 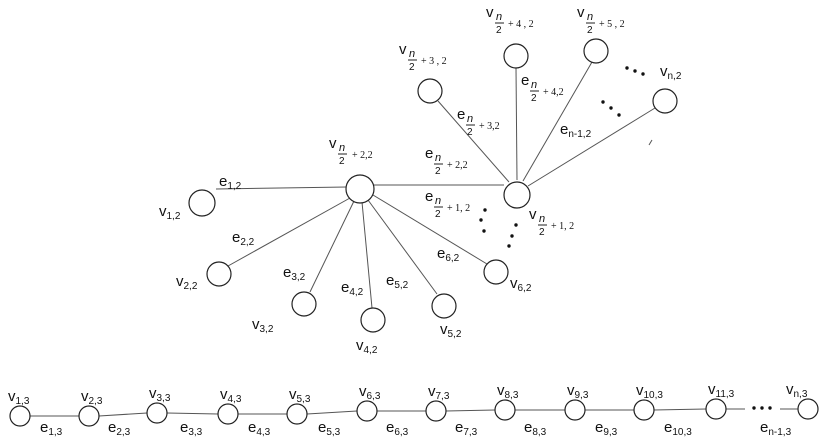 I want to click on label-e42: e4,2, so click(x=352, y=288).